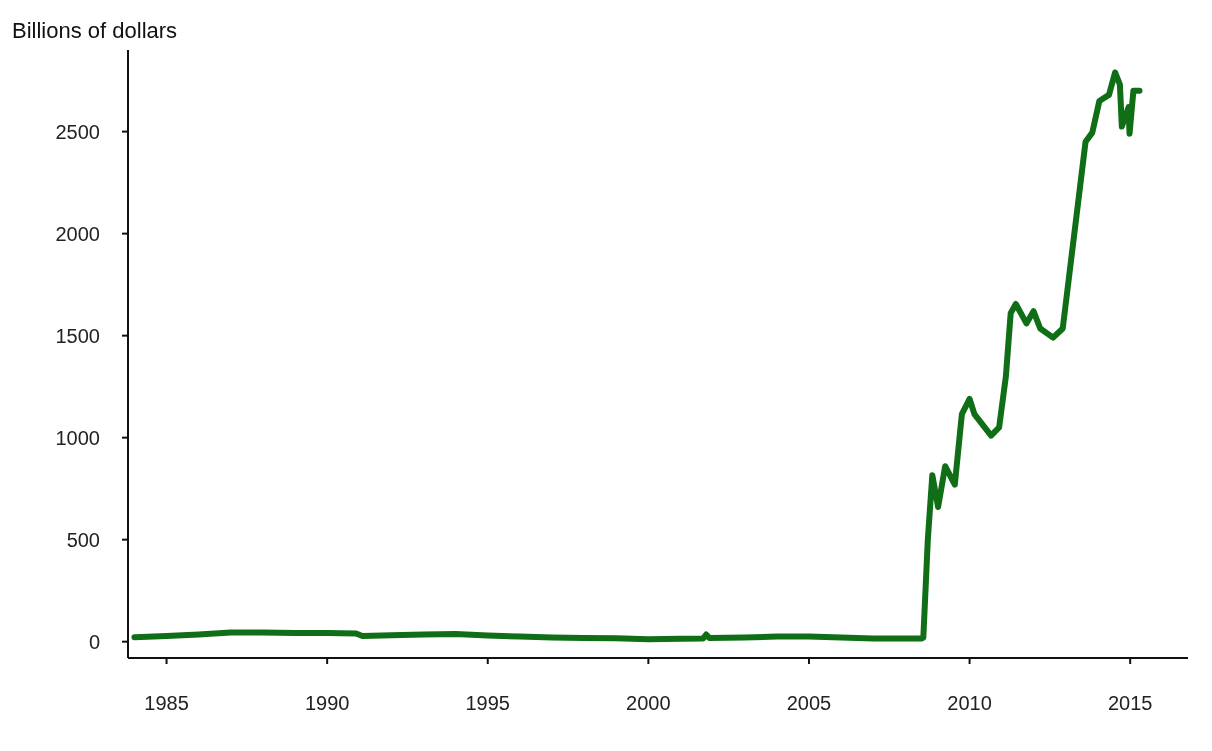 The width and height of the screenshot is (1212, 751). Describe the element at coordinates (95, 31) in the screenshot. I see `y-axis-title: Billions of dollars` at that location.